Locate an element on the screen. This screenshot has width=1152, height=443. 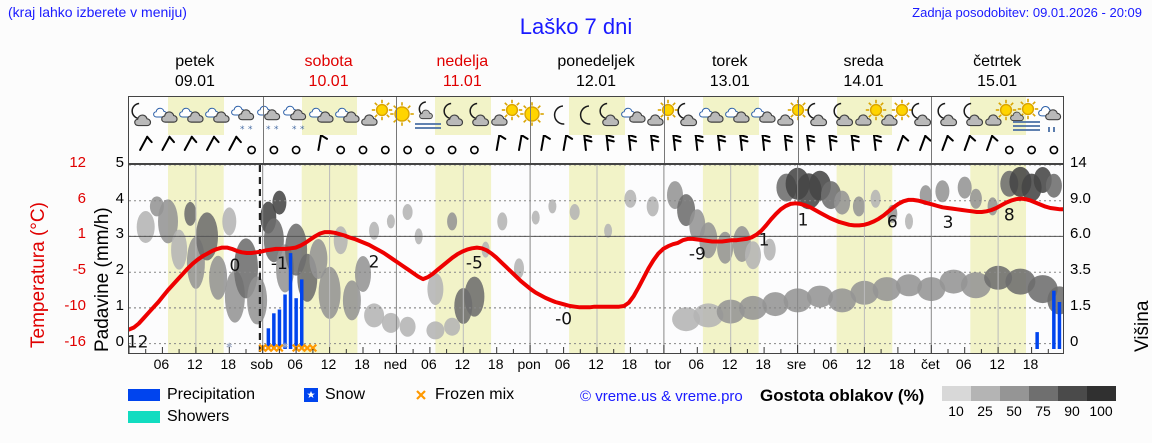
copyright-text: © vreme.us & vreme.pro is located at coordinates (661, 396).